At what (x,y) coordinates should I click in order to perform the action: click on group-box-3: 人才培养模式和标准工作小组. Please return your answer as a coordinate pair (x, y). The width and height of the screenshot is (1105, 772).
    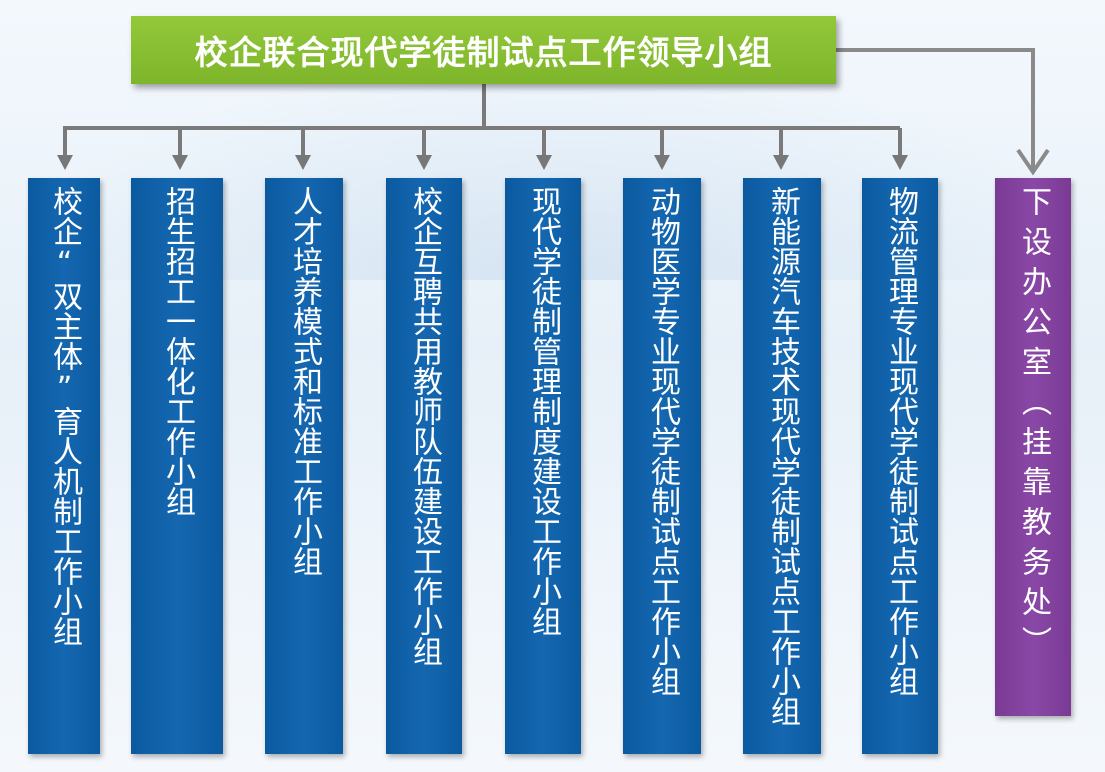
    Looking at the image, I should click on (304, 466).